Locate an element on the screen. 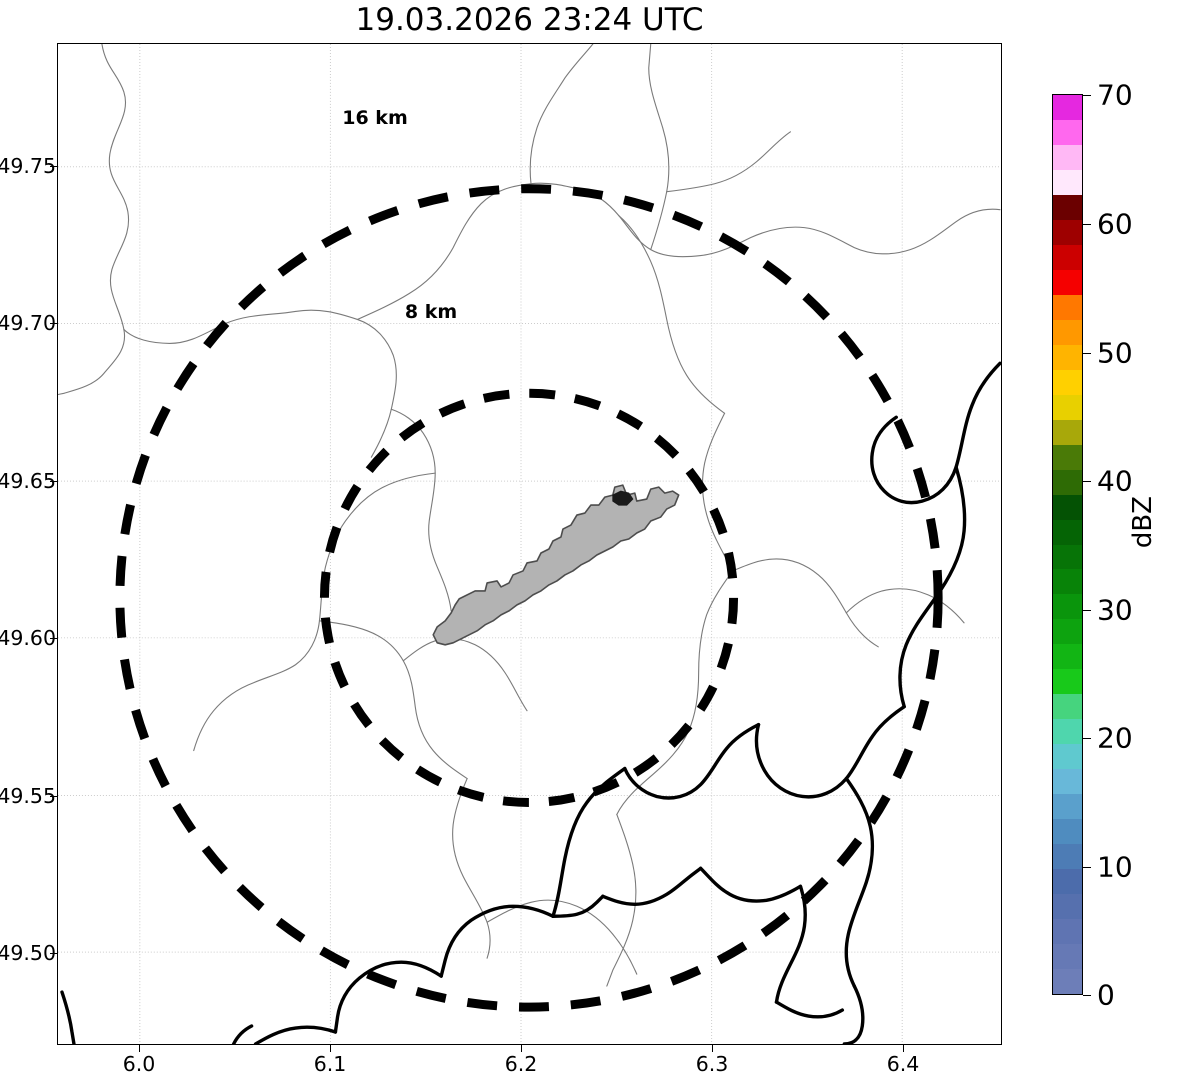 This screenshot has width=1188, height=1084. colorbar is located at coordinates (1067, 544).